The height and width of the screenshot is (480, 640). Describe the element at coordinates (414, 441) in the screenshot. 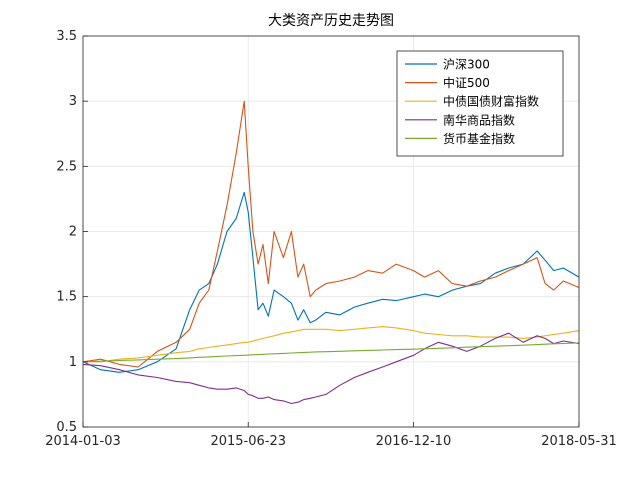

I see `x-tick-label: 2016-12-10` at that location.